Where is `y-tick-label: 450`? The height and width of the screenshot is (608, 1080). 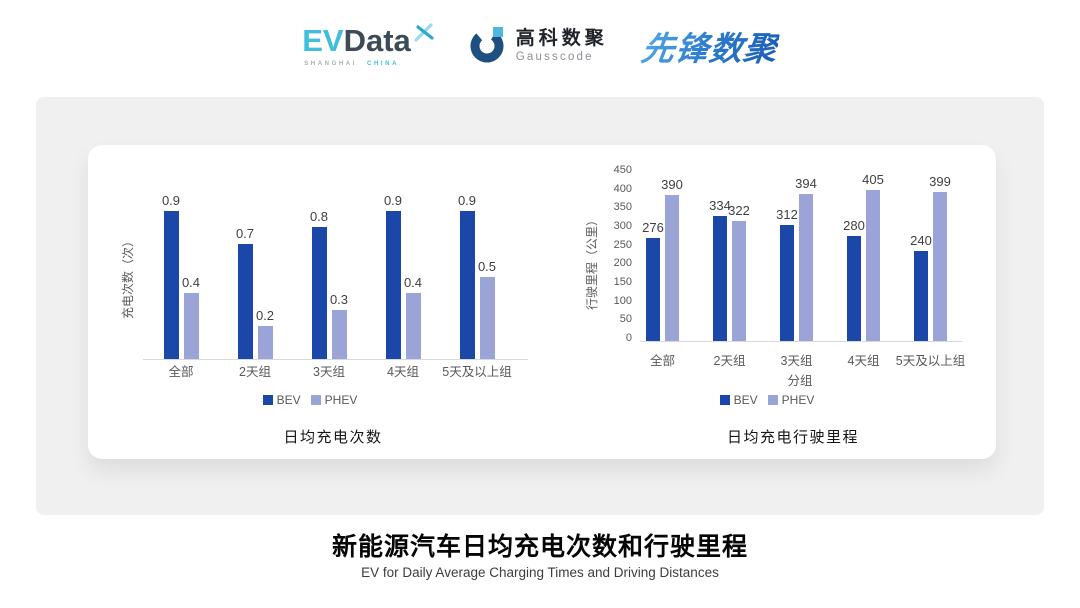 y-tick-label: 450 is located at coordinates (622, 170).